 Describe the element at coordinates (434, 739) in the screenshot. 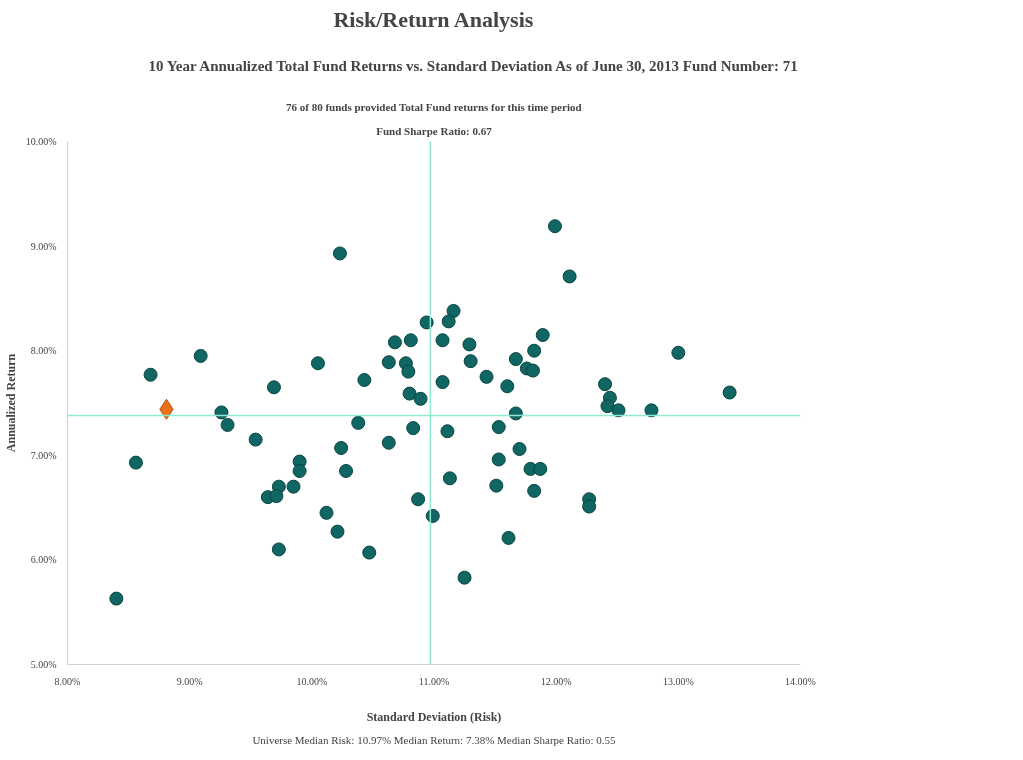

I see `text: Universe Median Risk: 10.97% Median Return: 7.38% Median Sharpe Ratio: 0.55` at that location.